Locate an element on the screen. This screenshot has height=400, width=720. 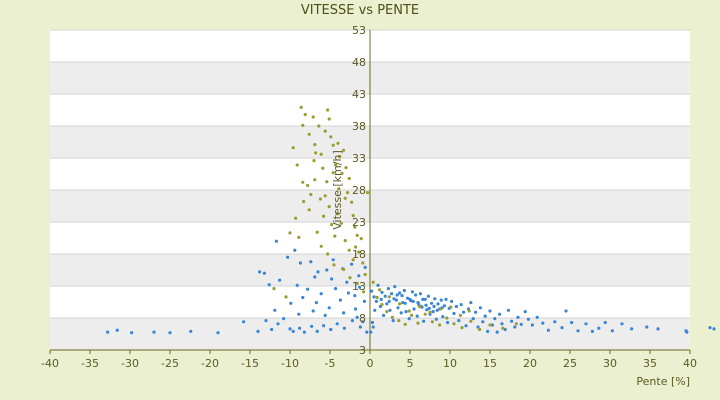
x-tick-label: 5 is located at coordinates (410, 363).